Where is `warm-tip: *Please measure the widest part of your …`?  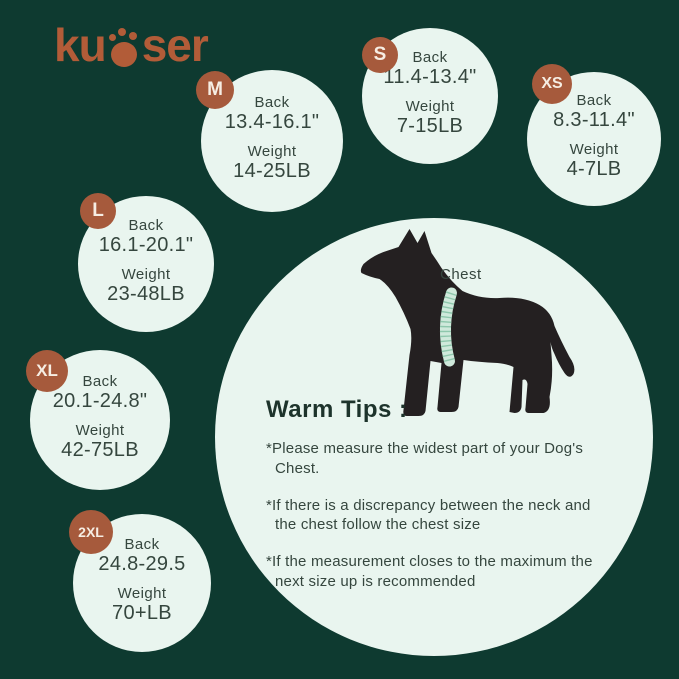
warm-tip: *Please measure the widest part of your … is located at coordinates (425, 458).